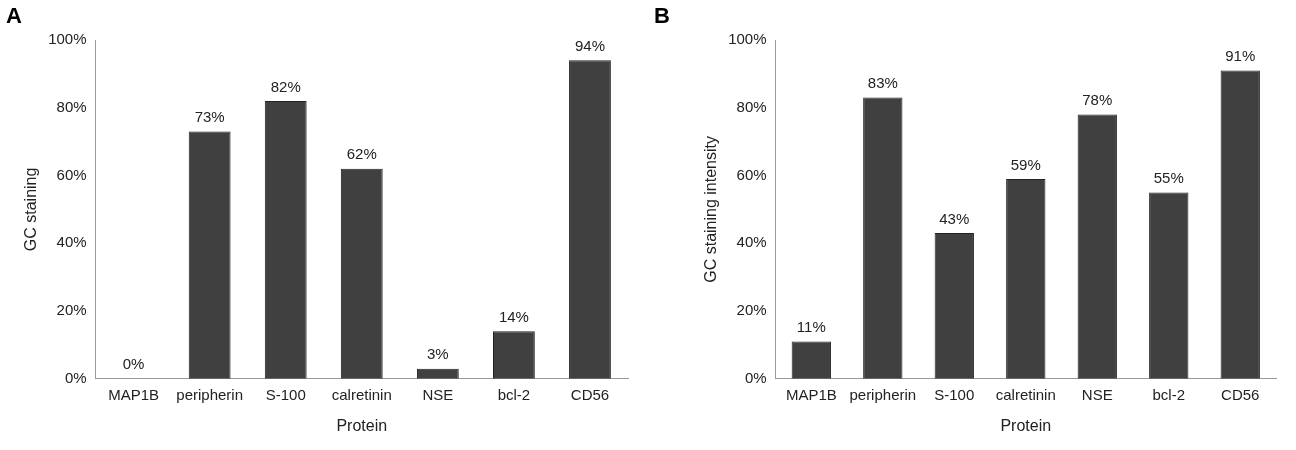 This screenshot has width=1296, height=450. I want to click on data-label: 55%, so click(1168, 178).